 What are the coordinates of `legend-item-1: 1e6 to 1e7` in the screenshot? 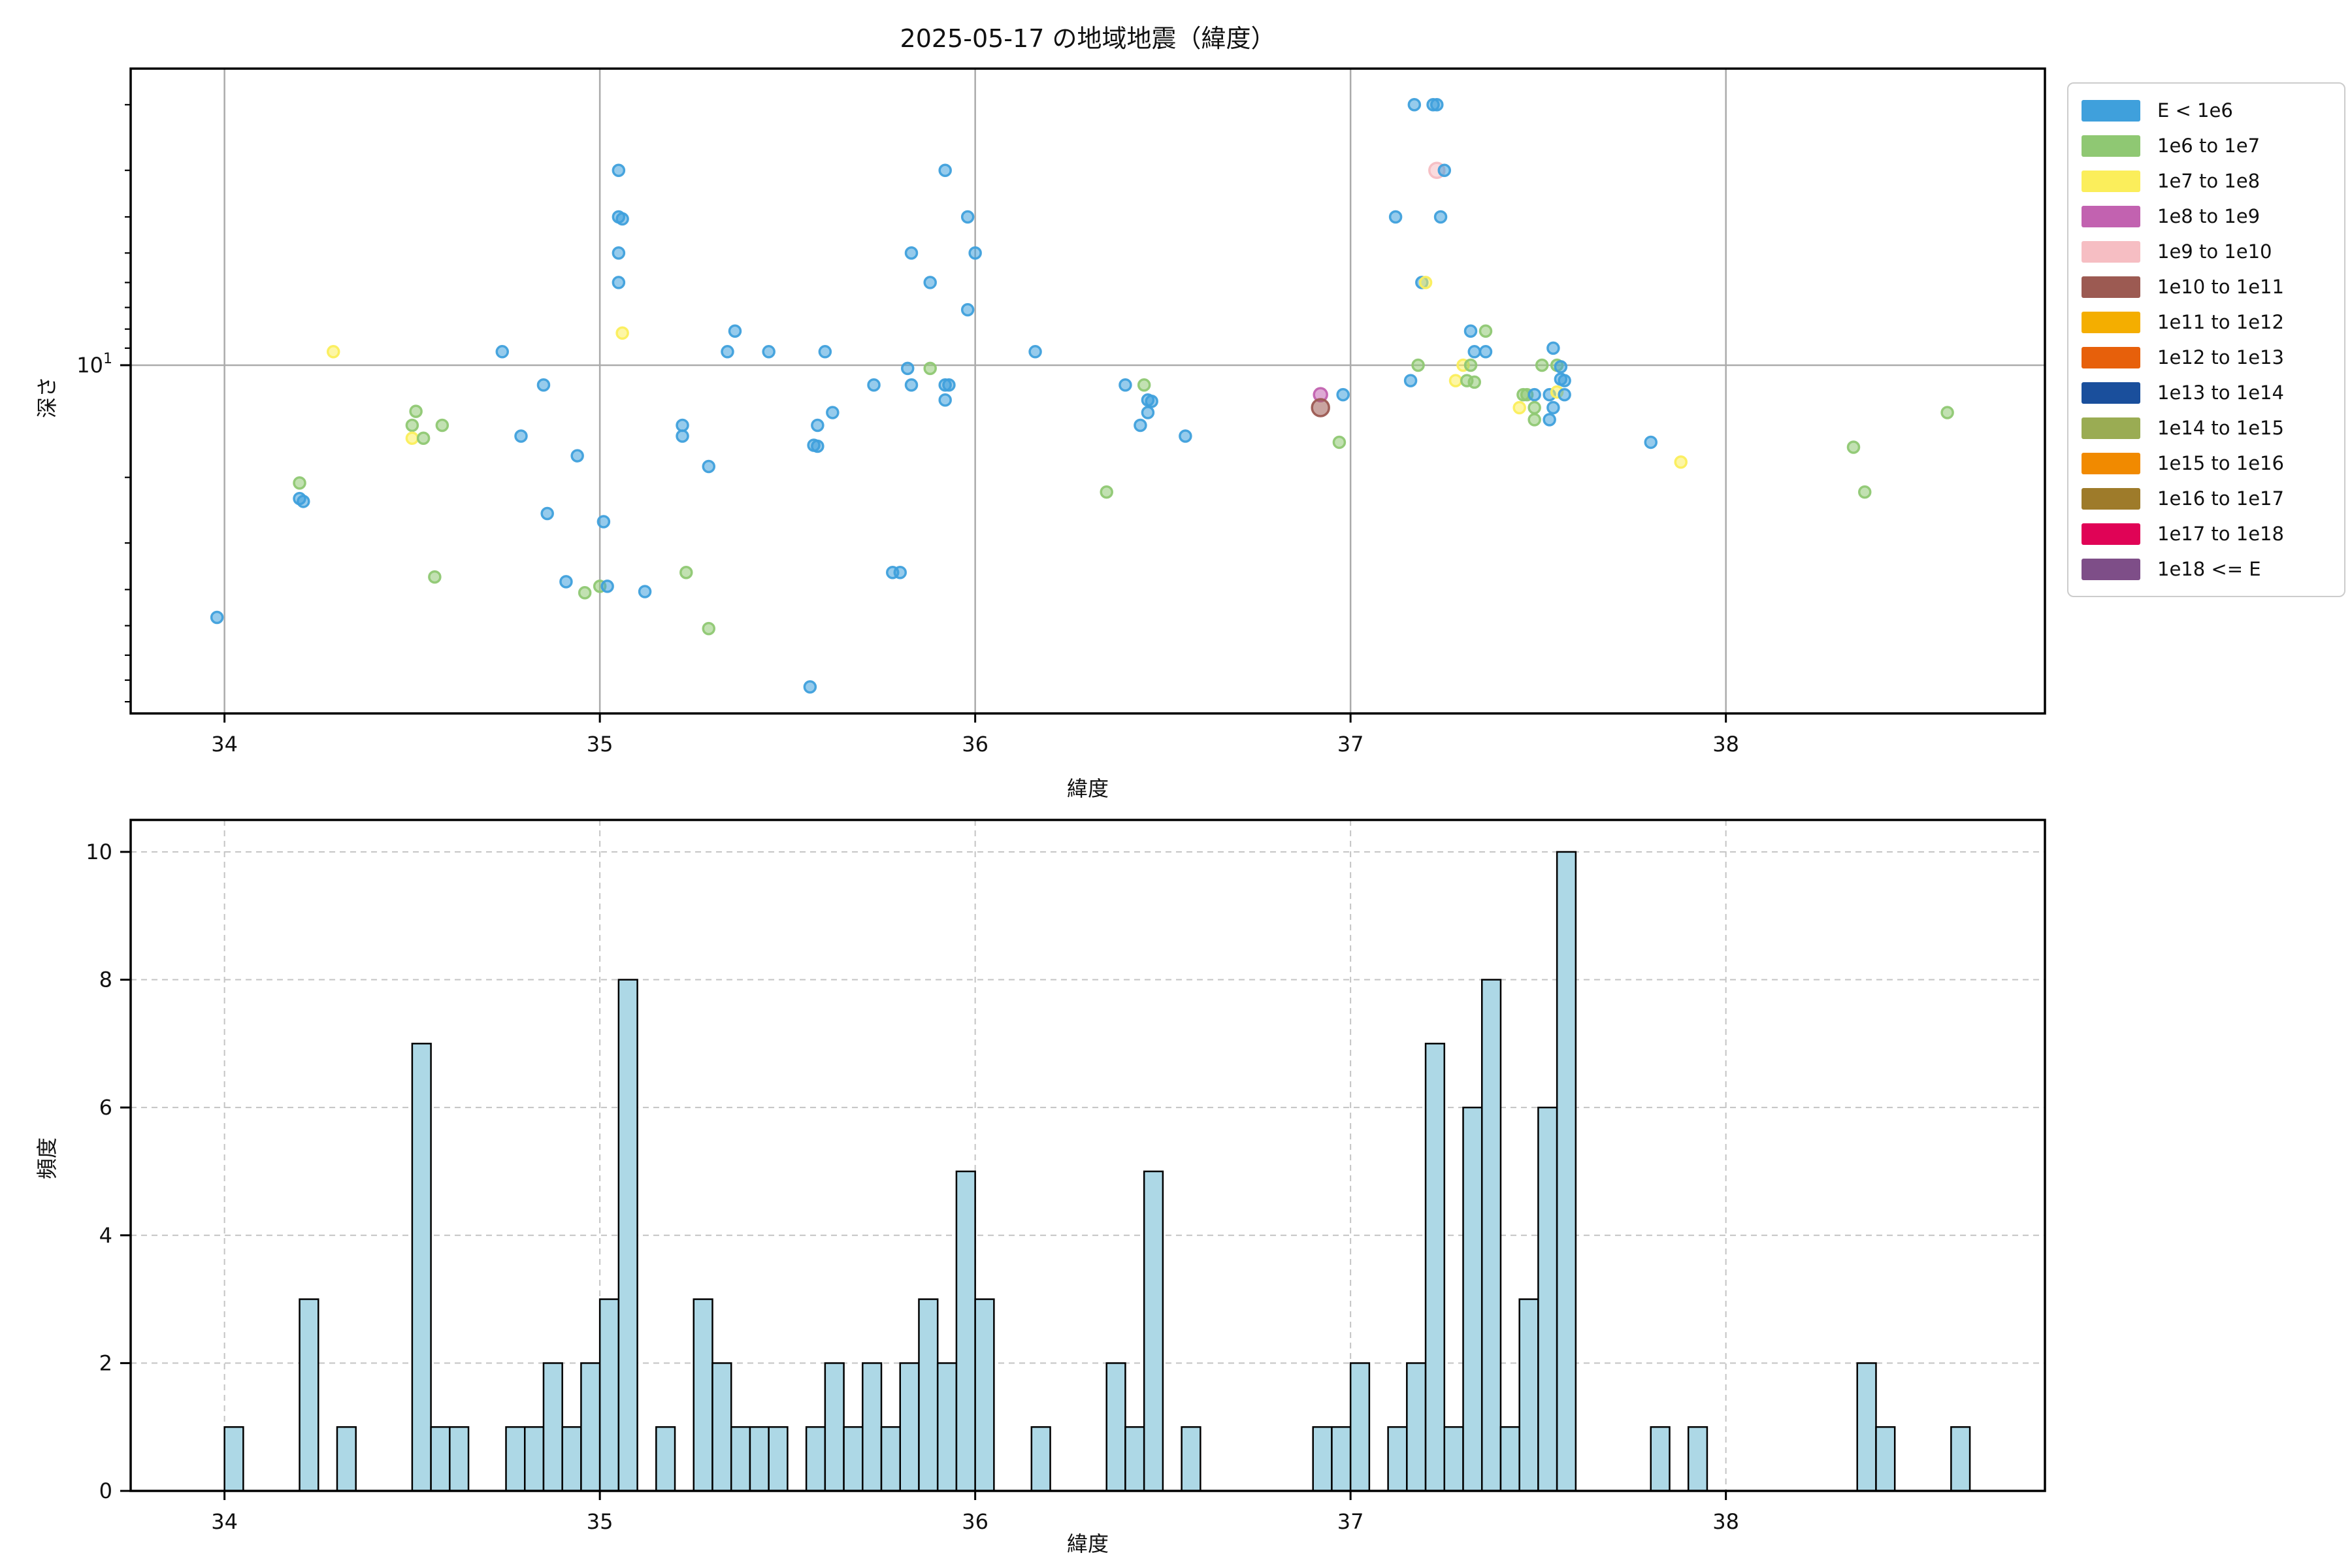 It's located at (2206, 145).